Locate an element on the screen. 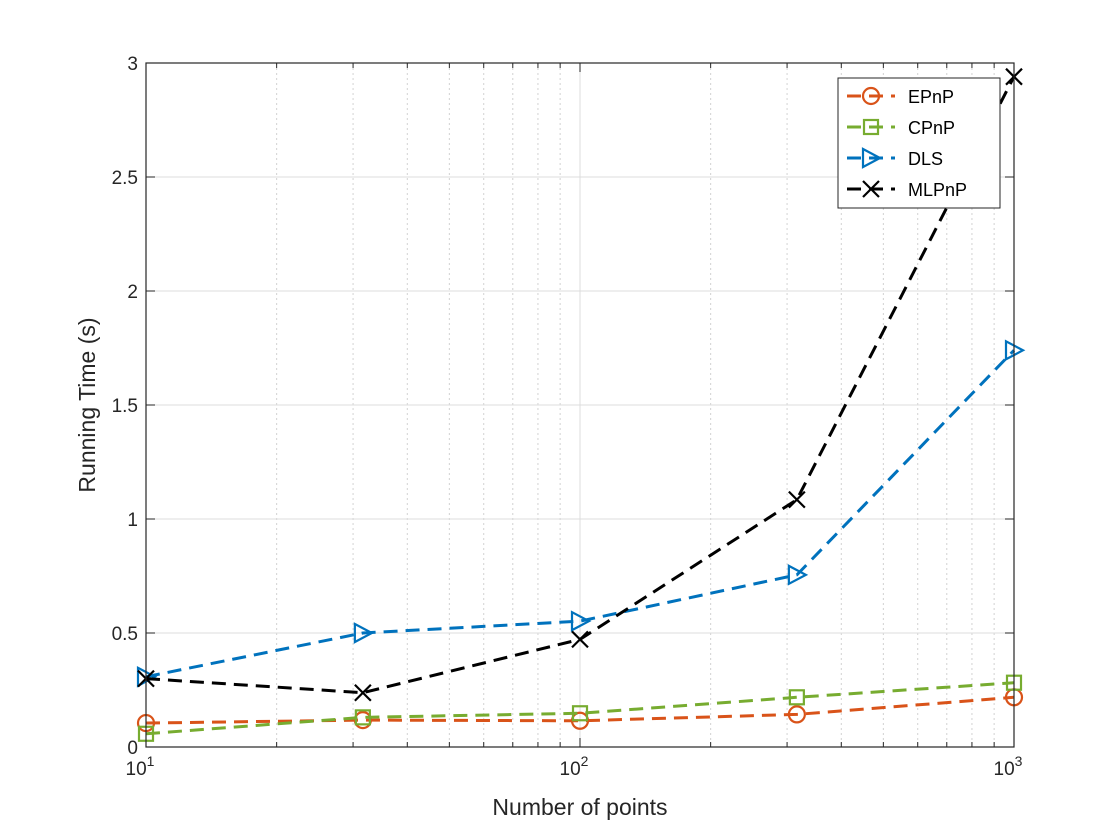  legend-entry-dls: DLS is located at coordinates (895, 158).